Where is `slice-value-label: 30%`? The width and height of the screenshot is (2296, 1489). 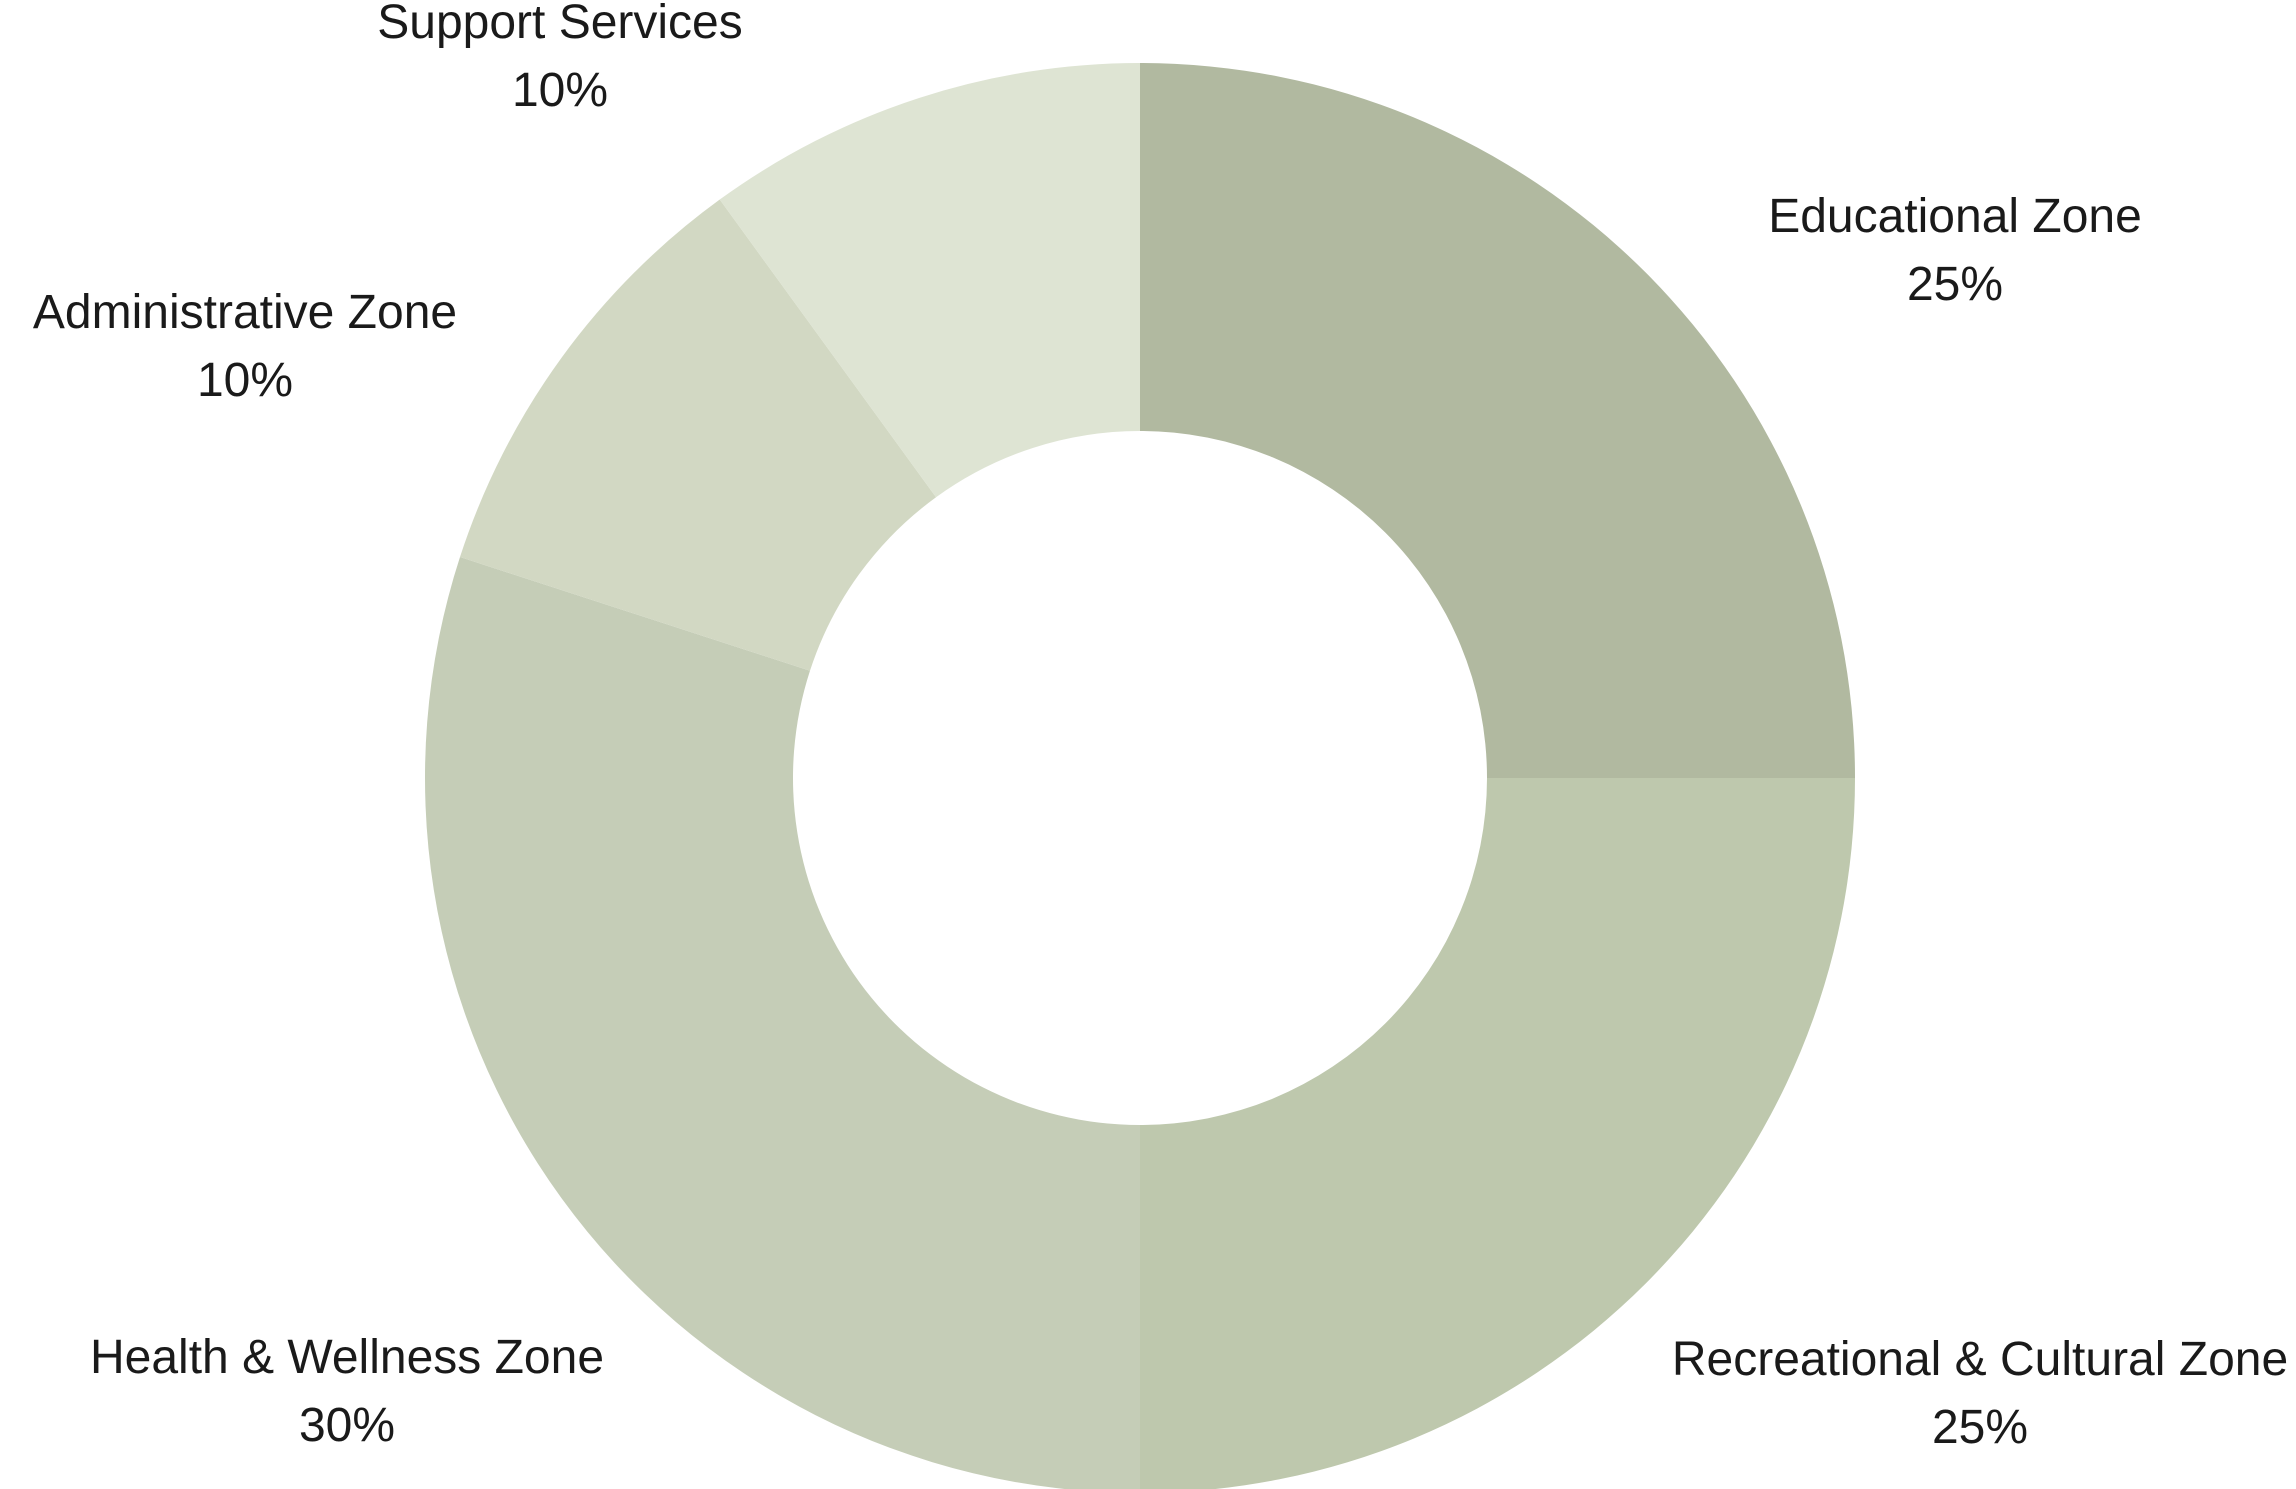
slice-value-label: 30% is located at coordinates (347, 1425).